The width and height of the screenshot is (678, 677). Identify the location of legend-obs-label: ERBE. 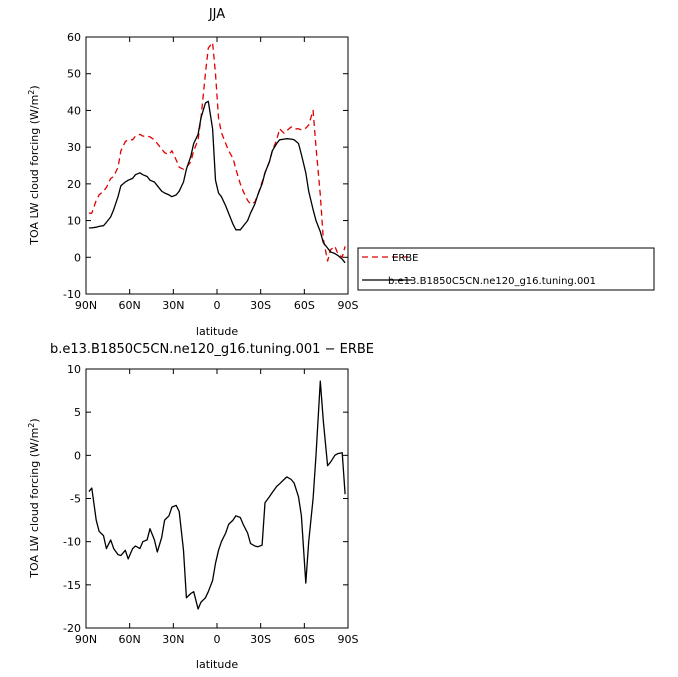
(405, 258).